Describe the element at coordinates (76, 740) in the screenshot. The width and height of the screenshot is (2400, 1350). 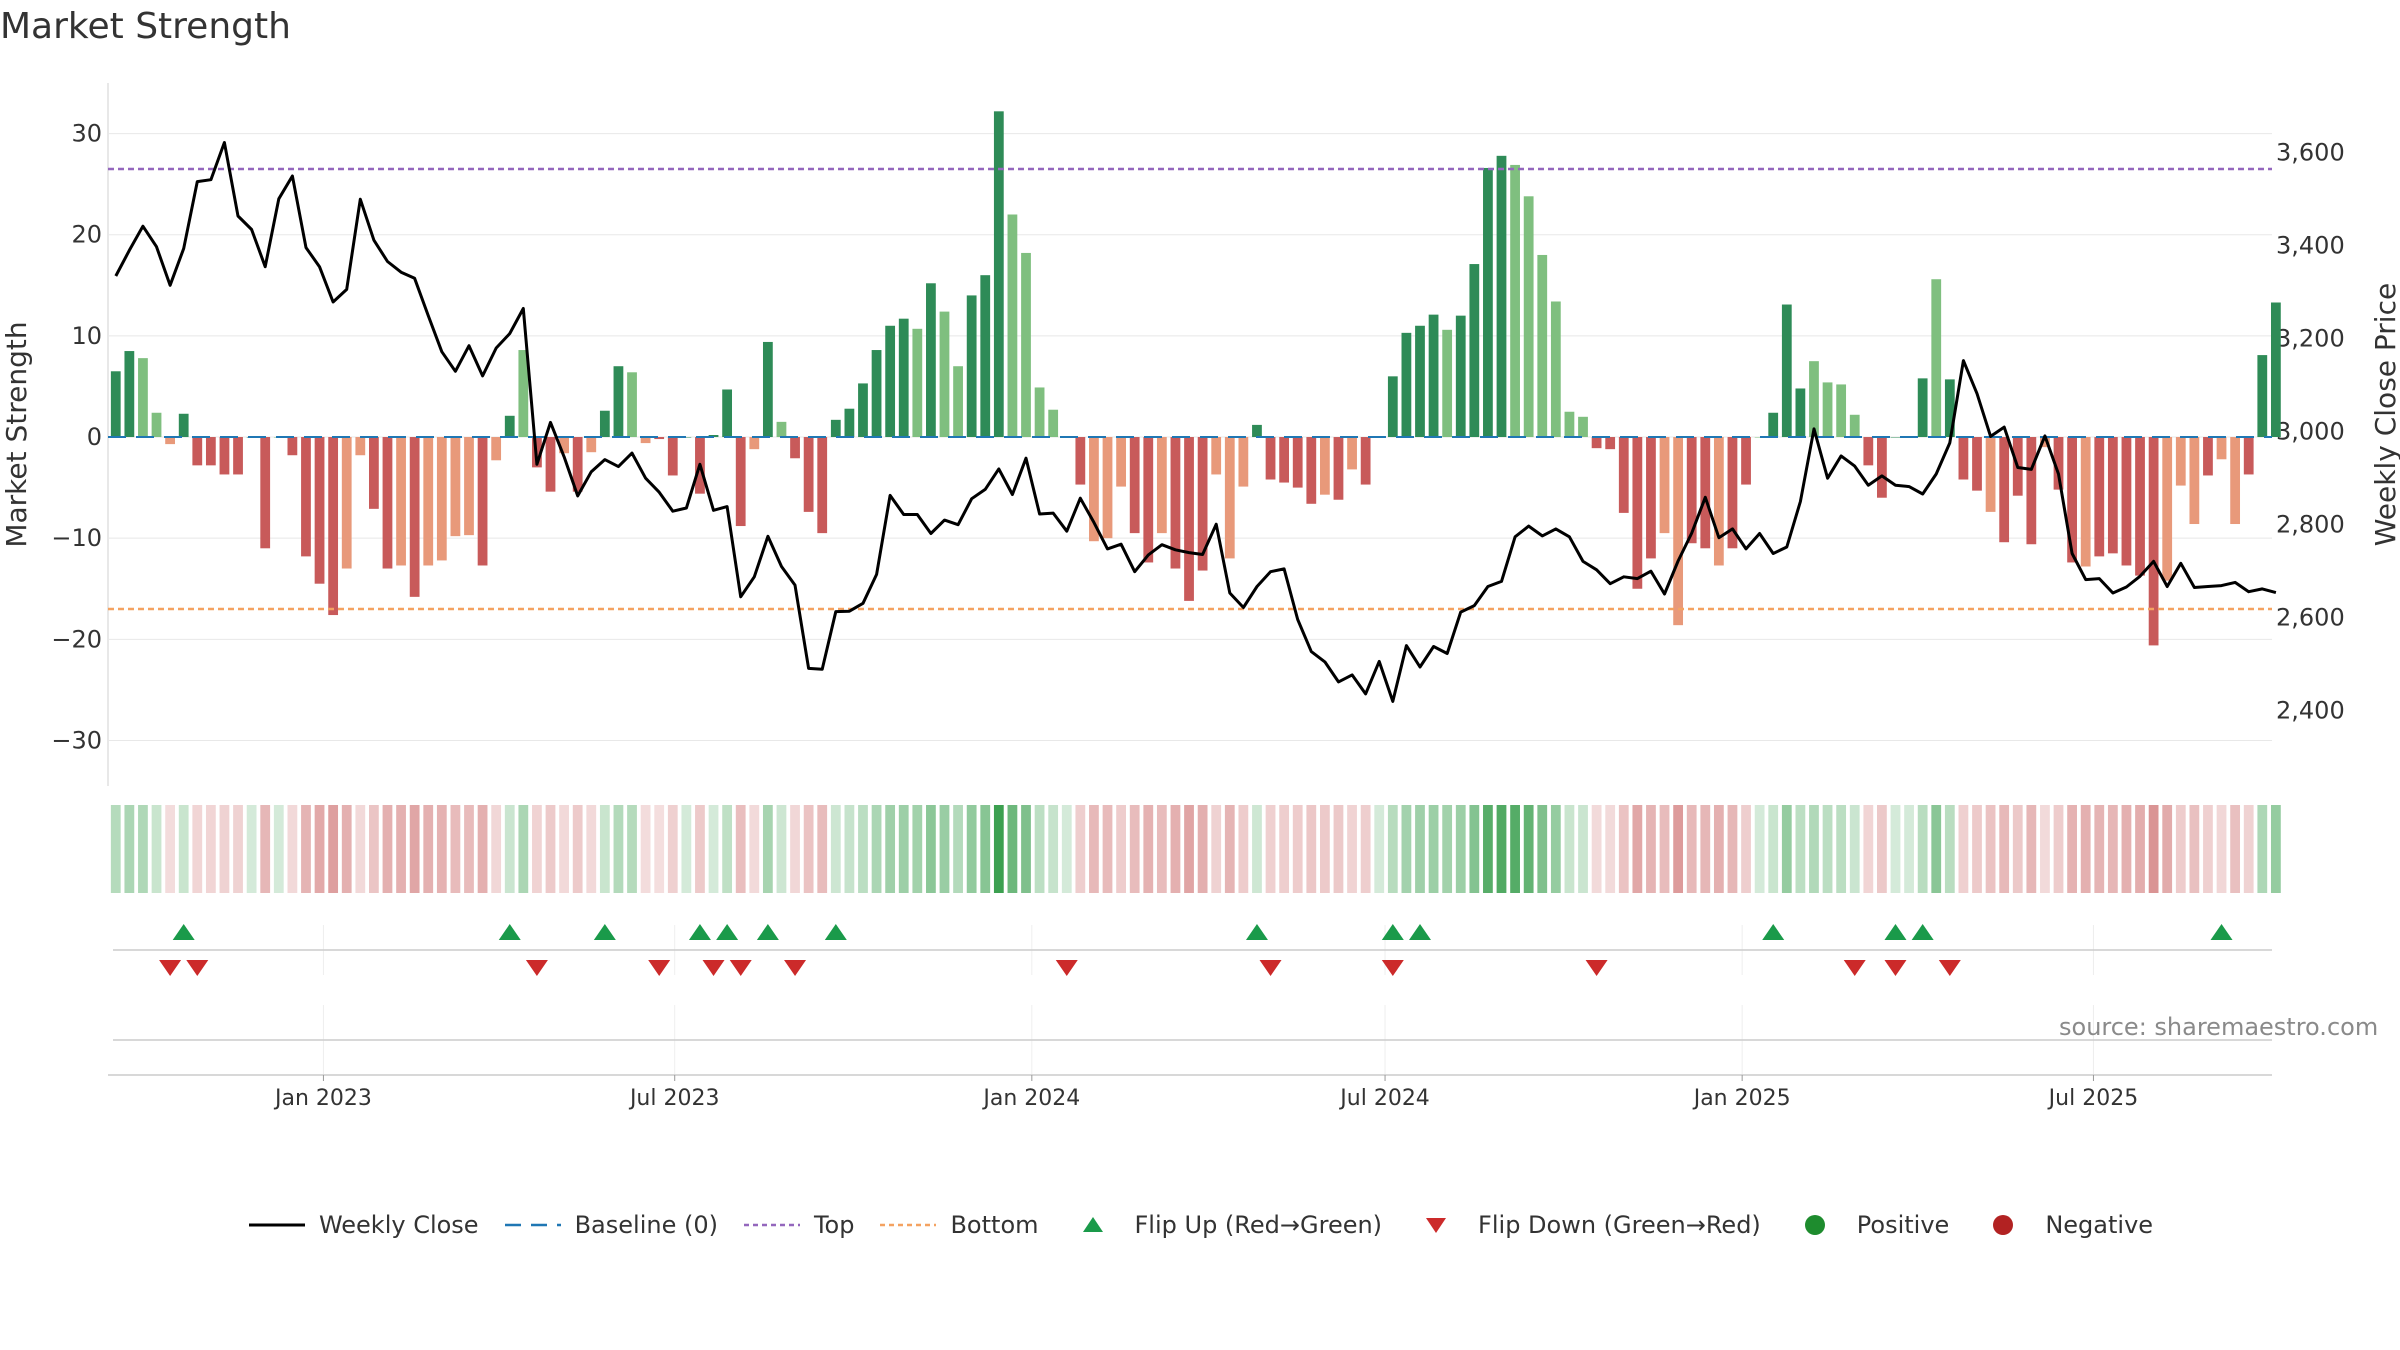
I see `y-tick-label: −30` at that location.